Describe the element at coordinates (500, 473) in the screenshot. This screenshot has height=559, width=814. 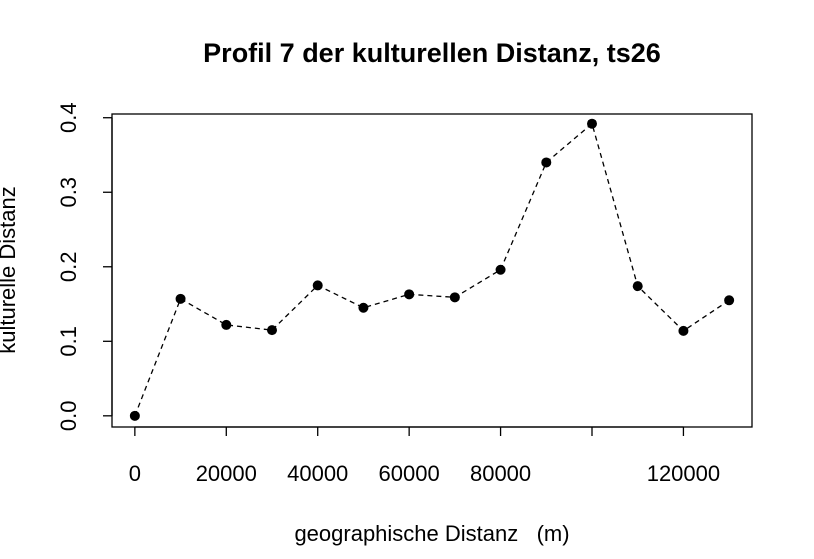
I see `x-tick-label: 80000` at that location.